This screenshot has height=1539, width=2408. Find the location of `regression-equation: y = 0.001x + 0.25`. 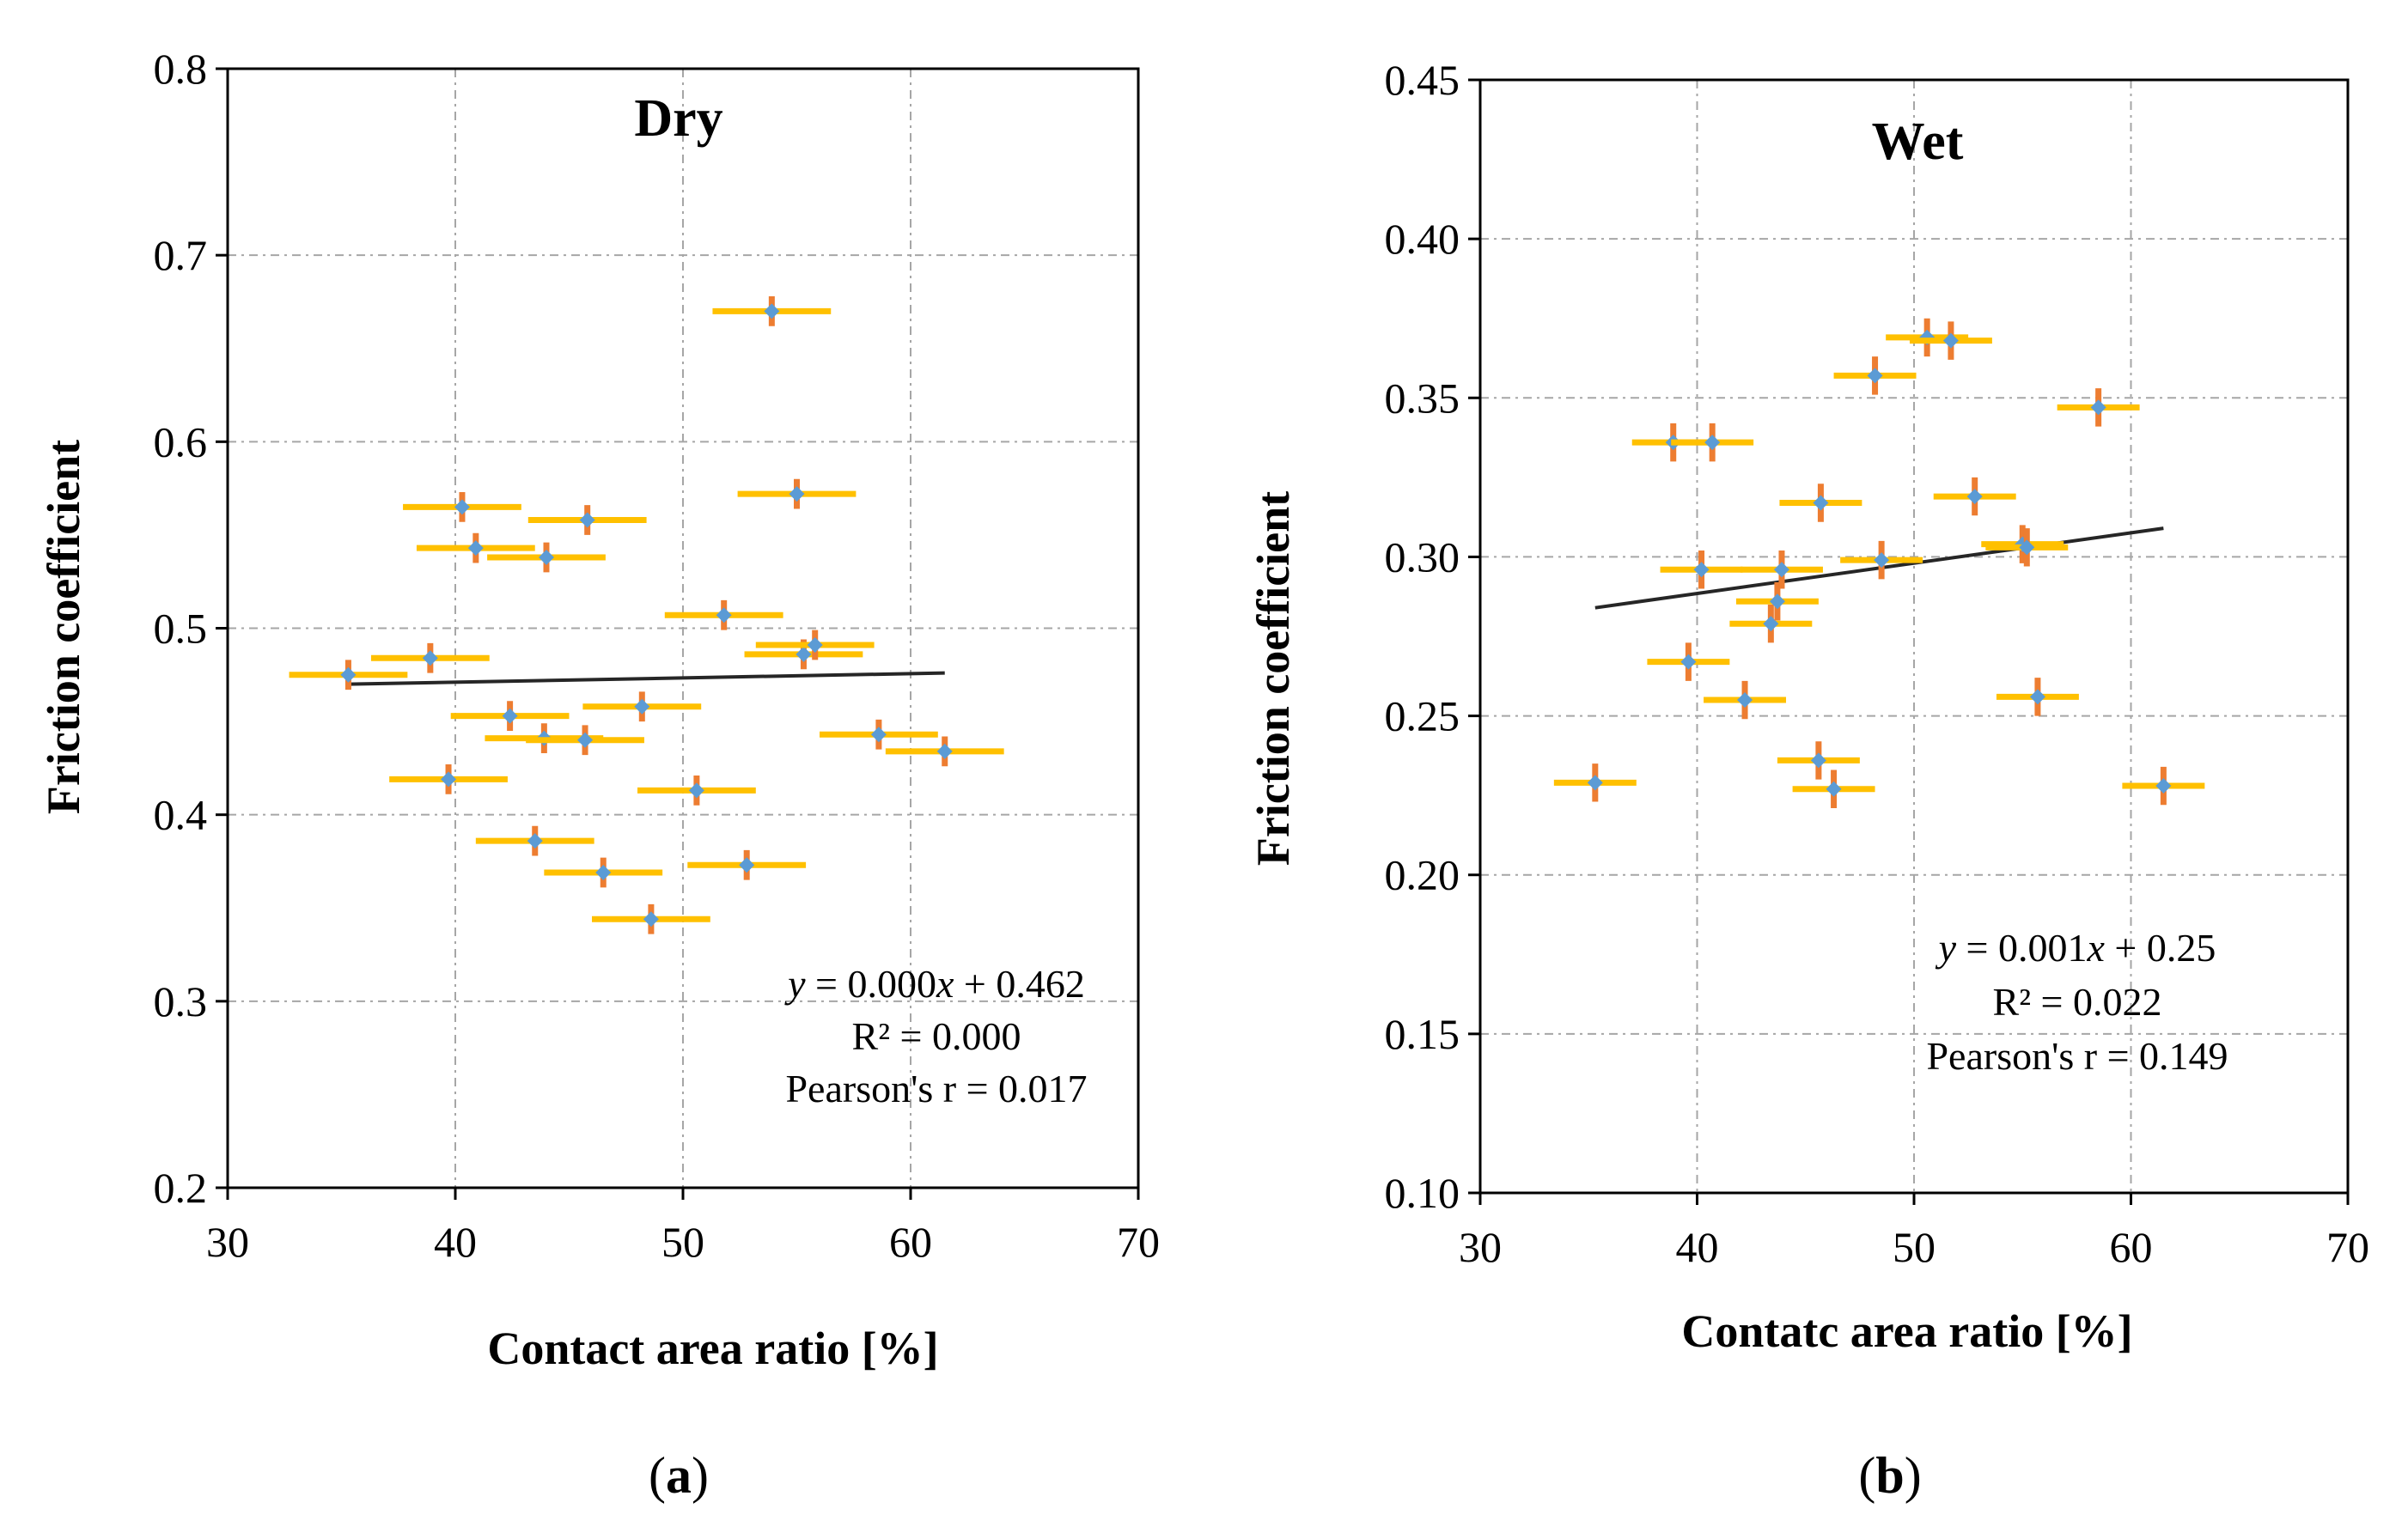

regression-equation: y = 0.001x + 0.25 is located at coordinates (2076, 948).